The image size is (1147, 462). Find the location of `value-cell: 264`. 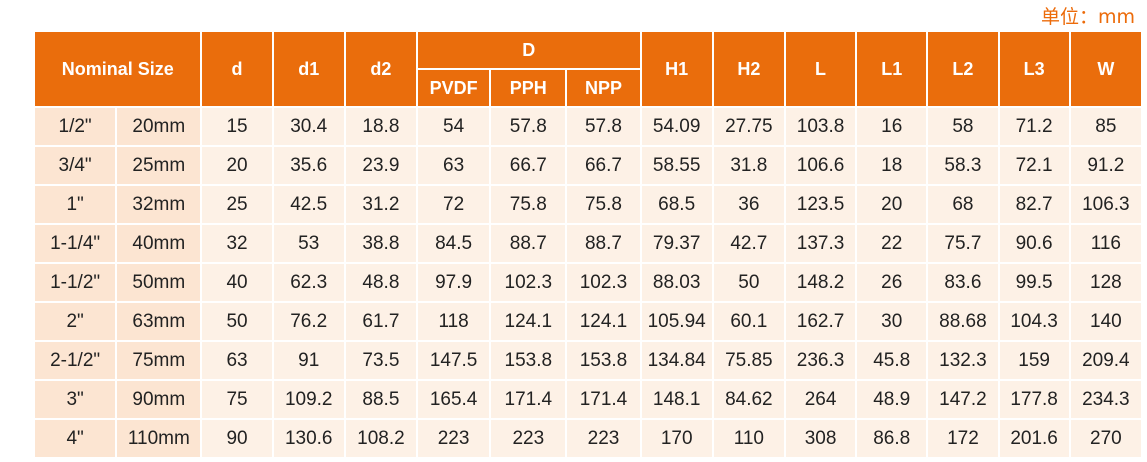

value-cell: 264 is located at coordinates (820, 399).